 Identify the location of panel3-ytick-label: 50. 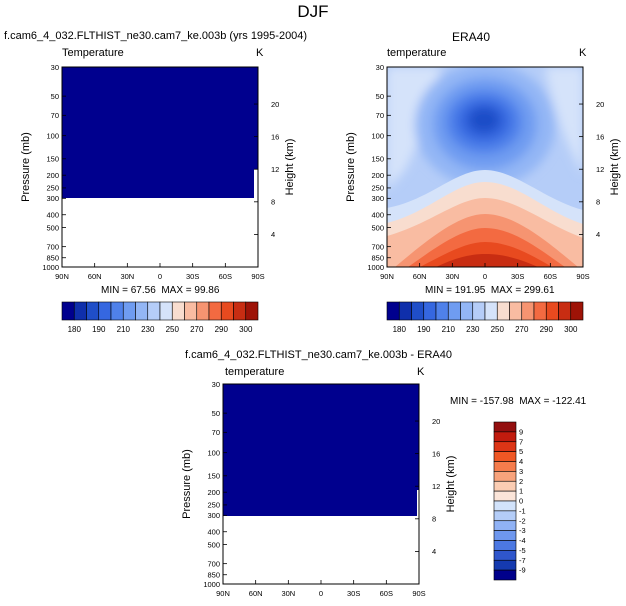
(216, 413).